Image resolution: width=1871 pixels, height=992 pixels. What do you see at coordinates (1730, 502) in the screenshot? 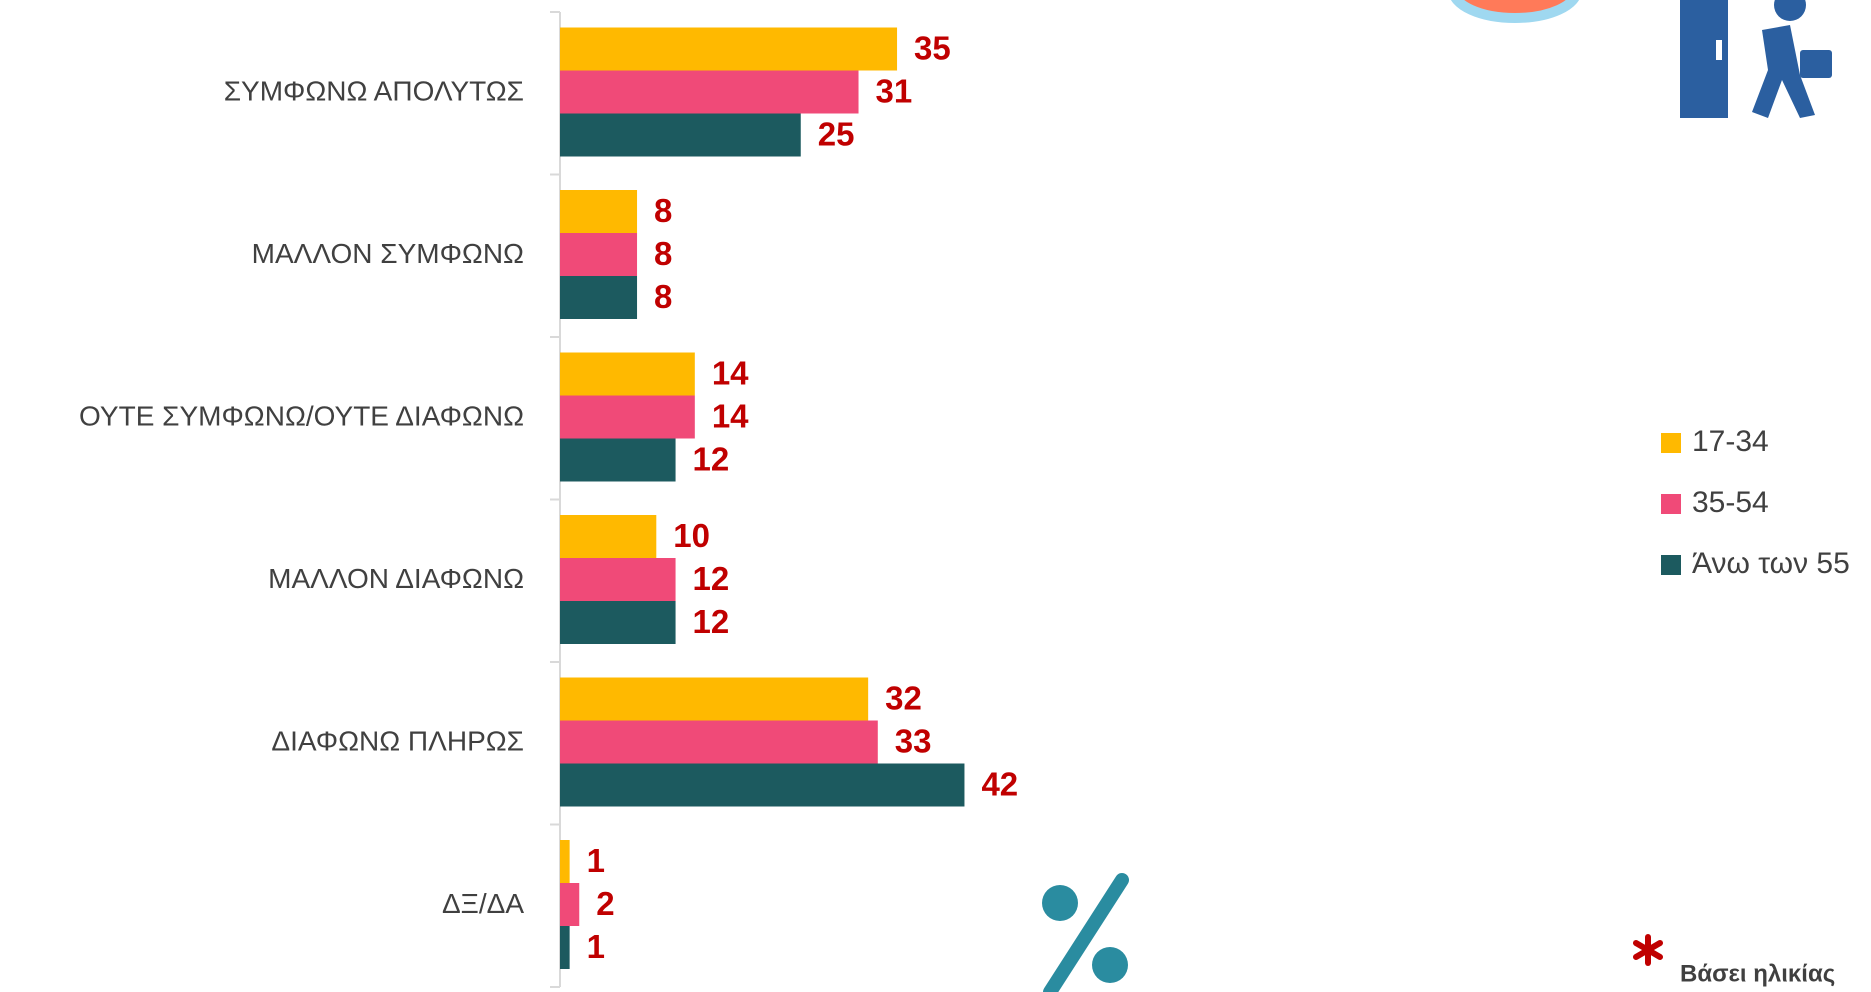
I see `legend-label: 35-54` at bounding box center [1730, 502].